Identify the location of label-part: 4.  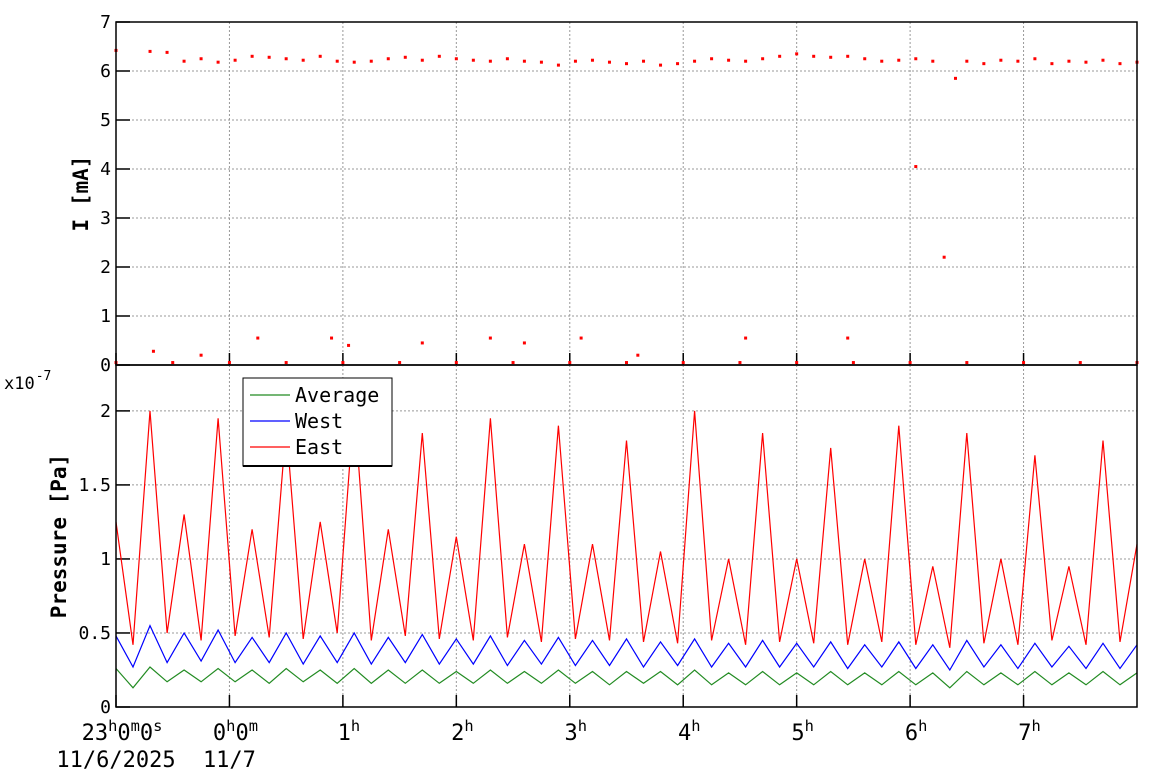
(684, 733).